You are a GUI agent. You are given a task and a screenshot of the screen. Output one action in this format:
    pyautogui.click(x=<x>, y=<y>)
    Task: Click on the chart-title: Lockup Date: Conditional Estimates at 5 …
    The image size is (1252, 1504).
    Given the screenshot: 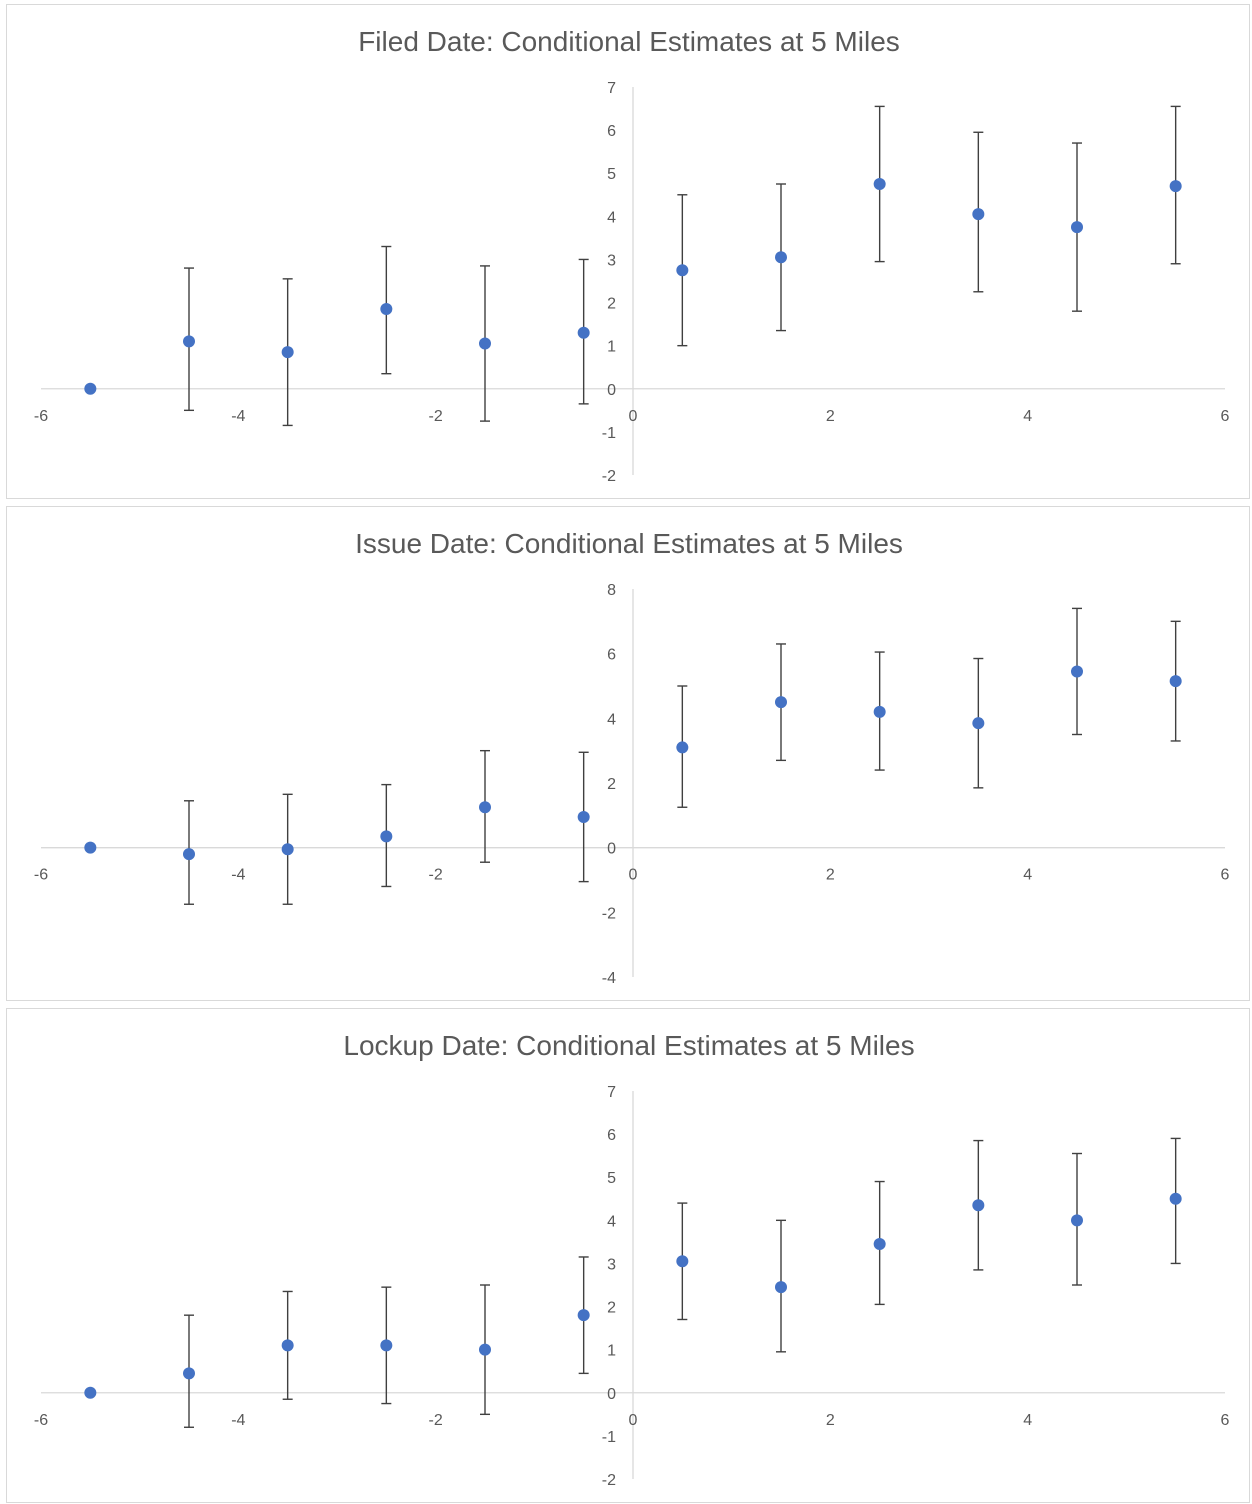 What is the action you would take?
    pyautogui.click(x=628, y=1045)
    